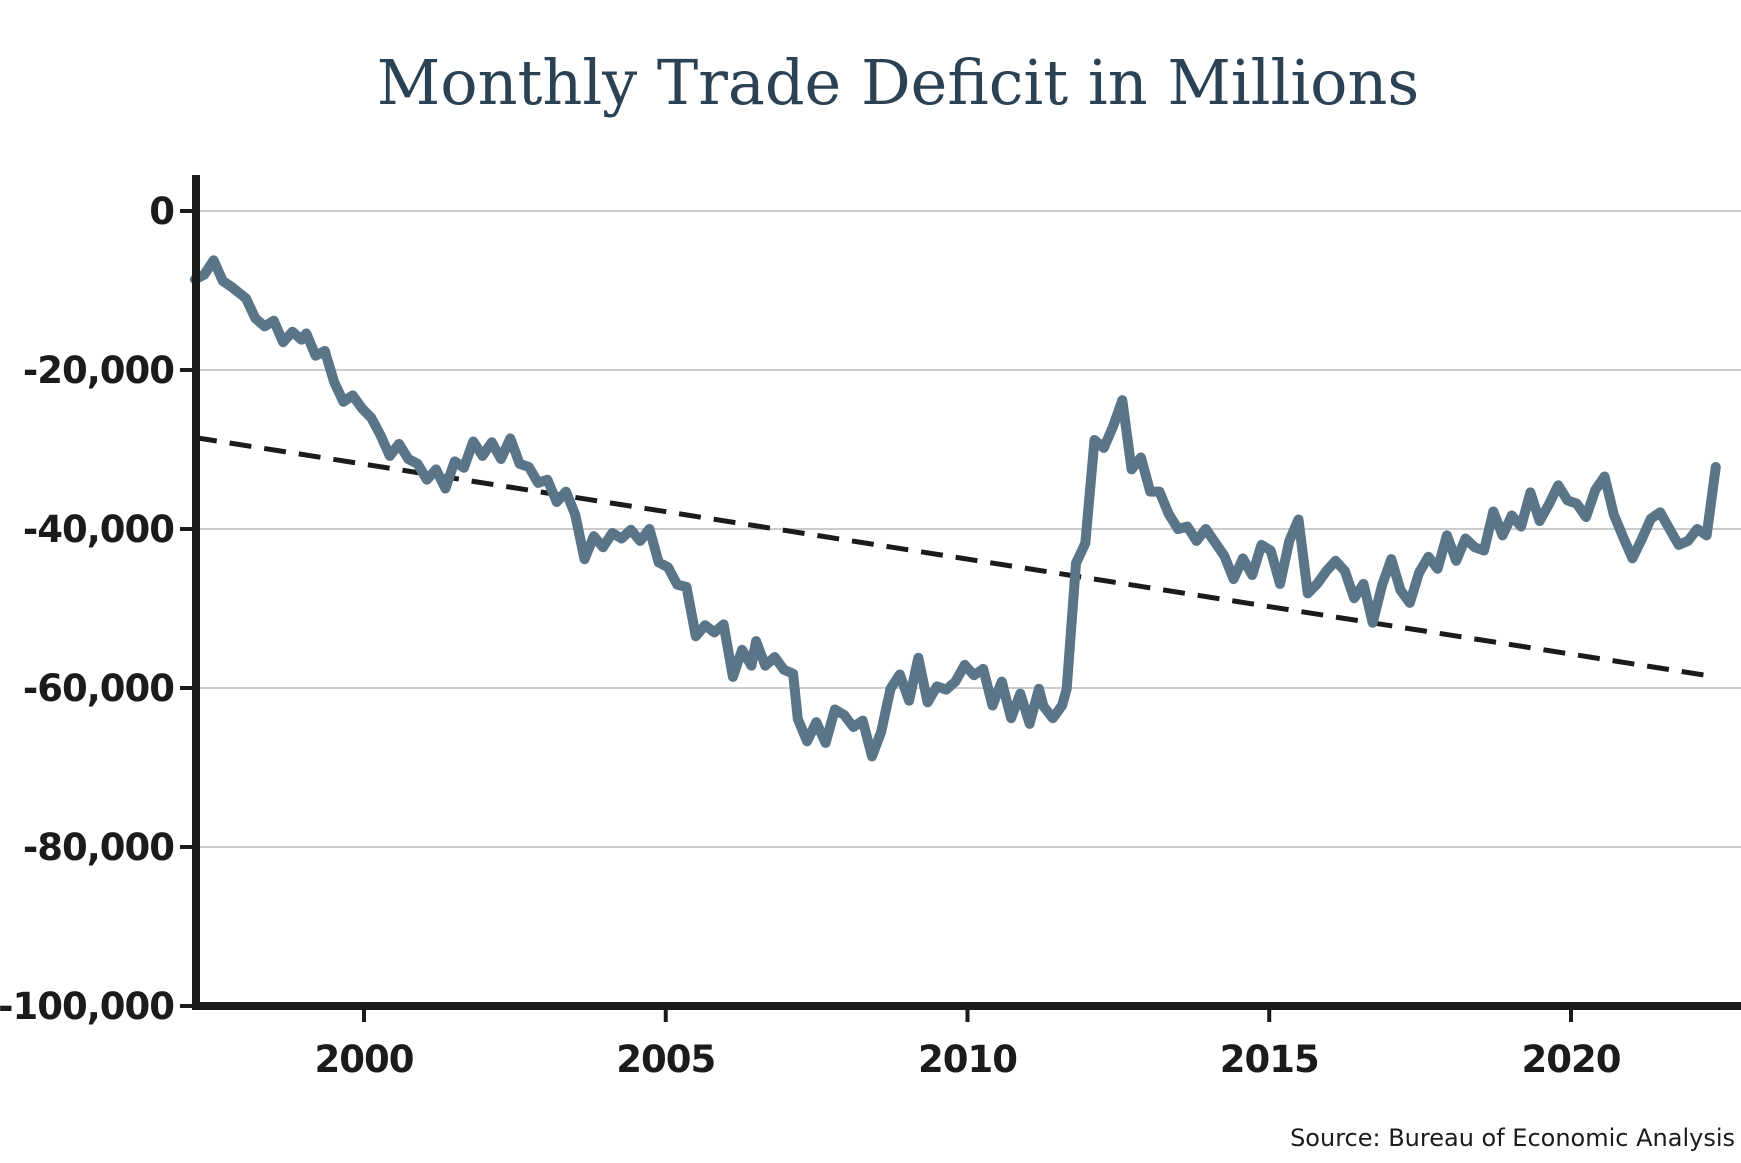  I want to click on x-tick-label: 2000, so click(364, 1059).